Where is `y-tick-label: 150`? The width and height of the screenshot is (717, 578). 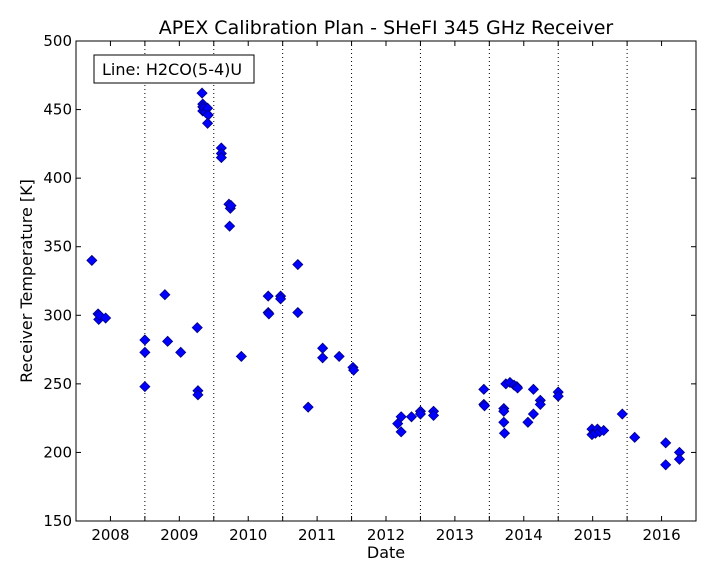 y-tick-label: 150 is located at coordinates (57, 521).